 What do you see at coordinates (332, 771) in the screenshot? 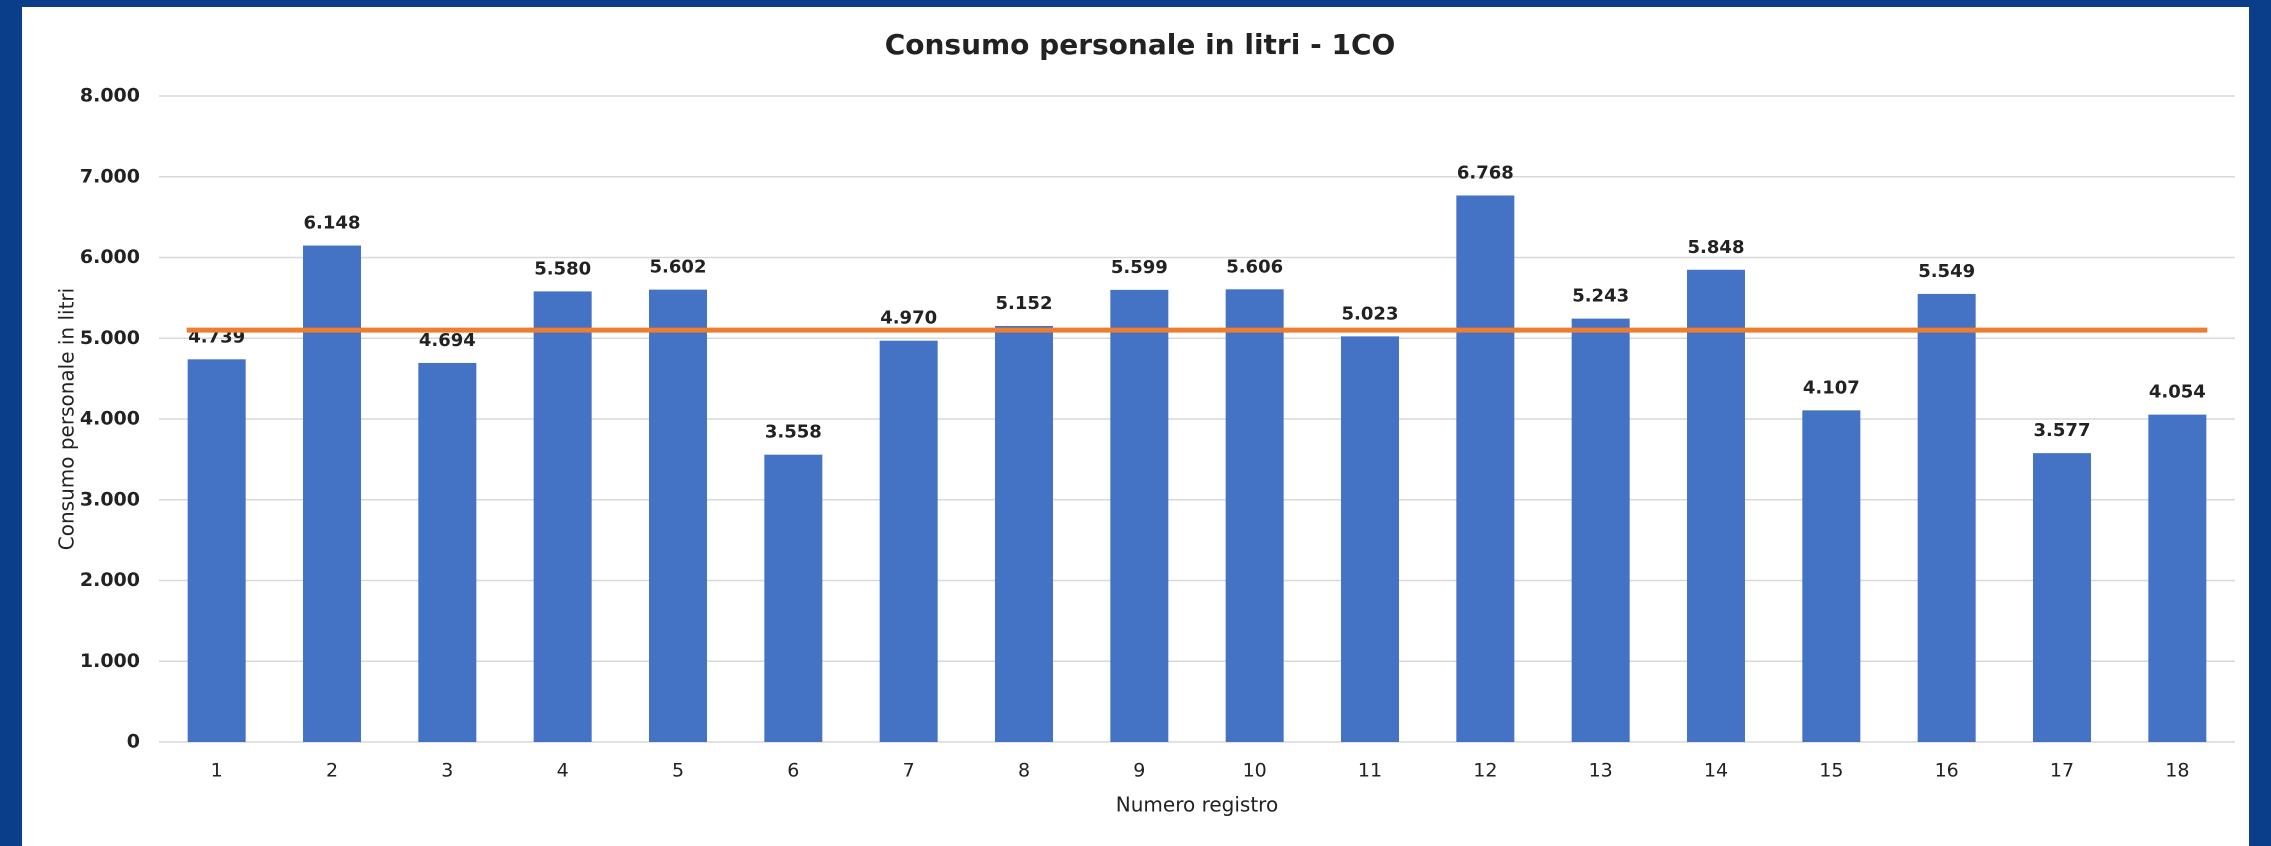
I see `x-tick-label: 2` at bounding box center [332, 771].